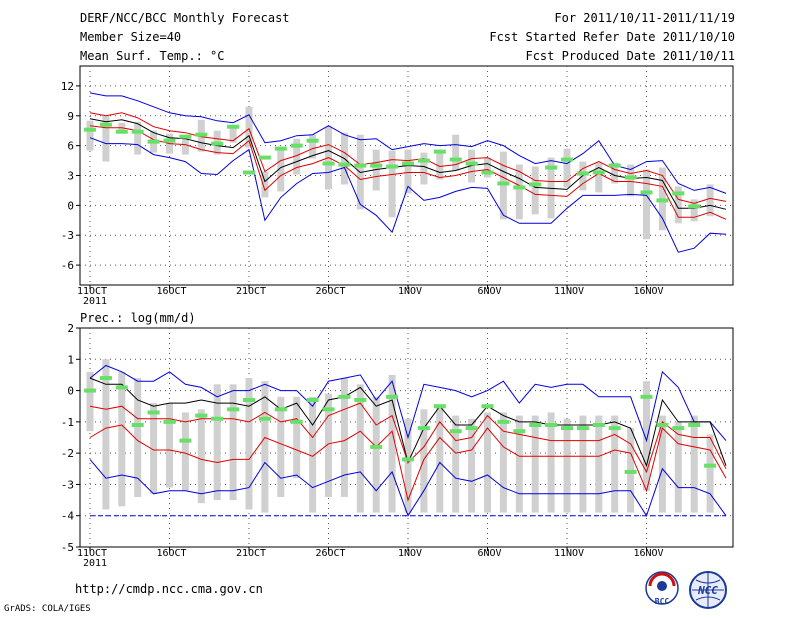  I want to click on series-line-max, so click(408, 403).